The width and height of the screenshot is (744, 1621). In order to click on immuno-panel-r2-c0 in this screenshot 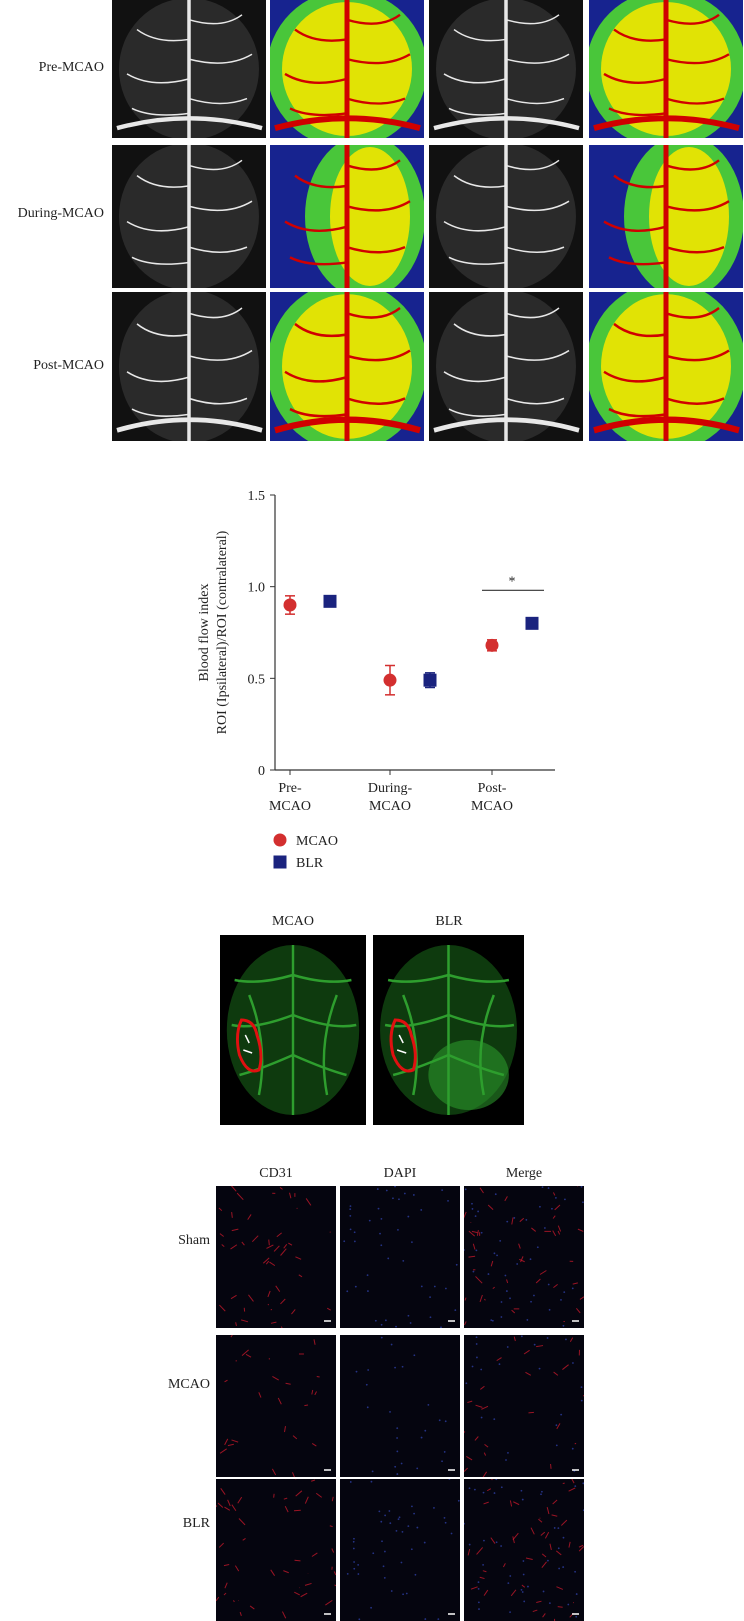, I will do `click(276, 1550)`.